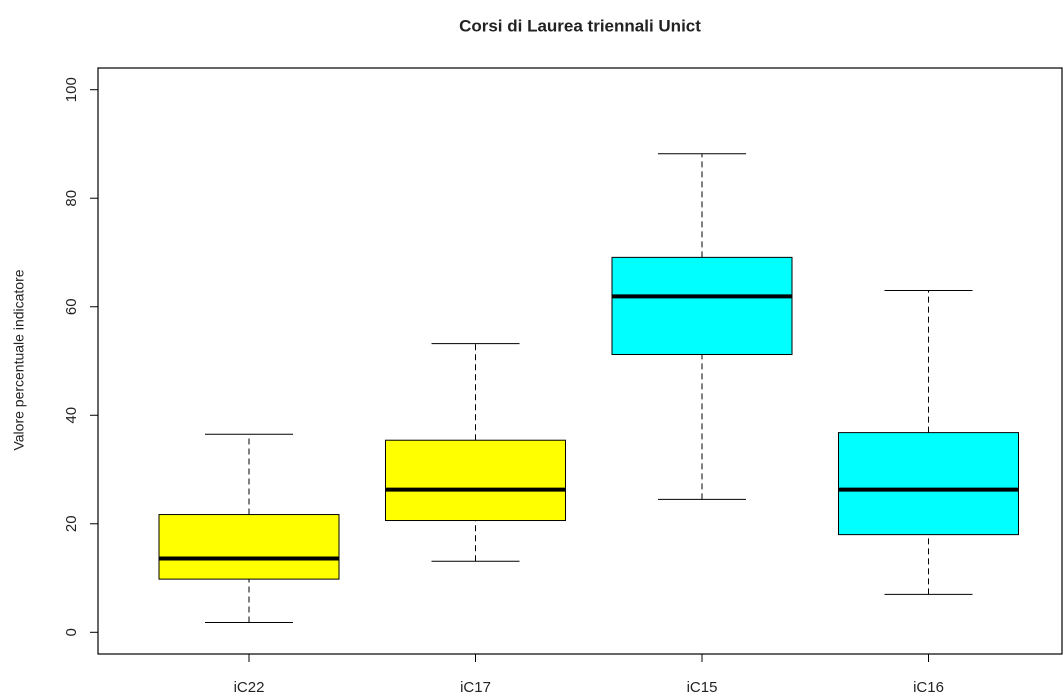 The width and height of the screenshot is (1064, 698). I want to click on y-tick-label: 80, so click(71, 198).